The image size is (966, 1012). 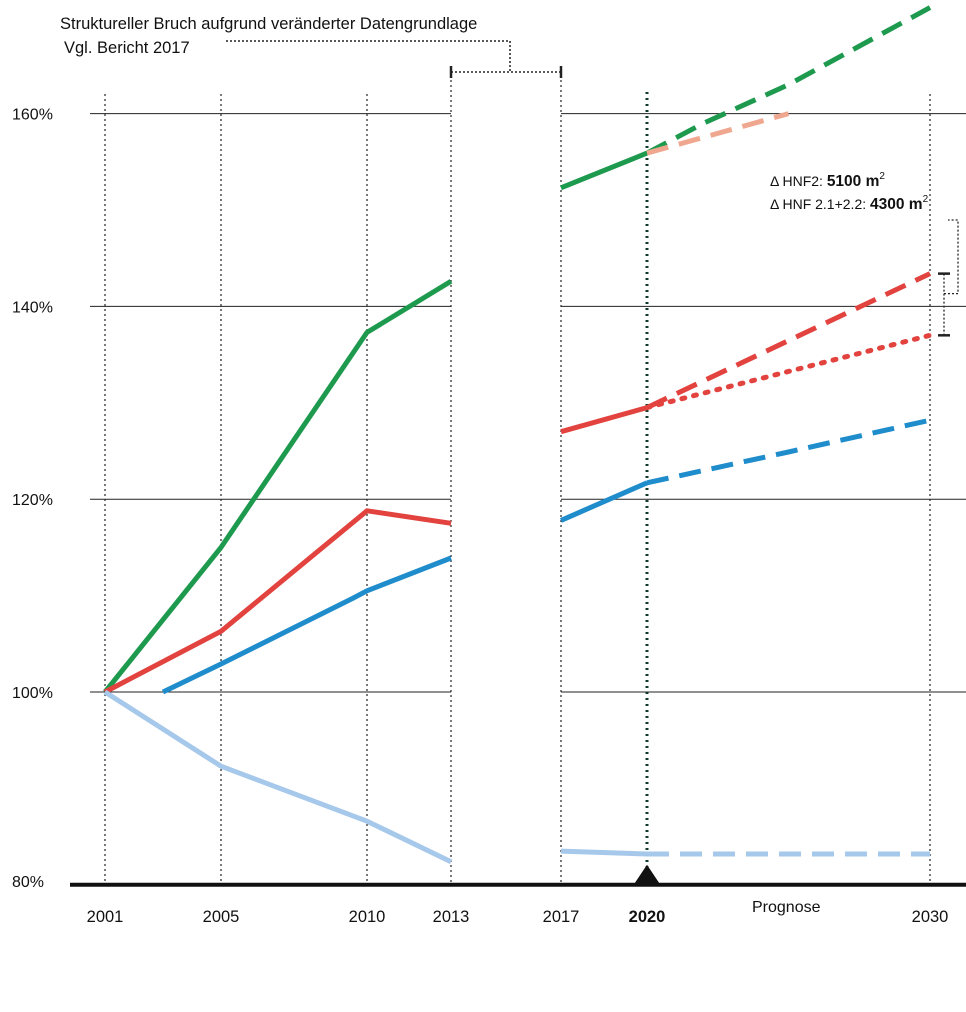 What do you see at coordinates (451, 917) in the screenshot?
I see `x-tick-label: 2013` at bounding box center [451, 917].